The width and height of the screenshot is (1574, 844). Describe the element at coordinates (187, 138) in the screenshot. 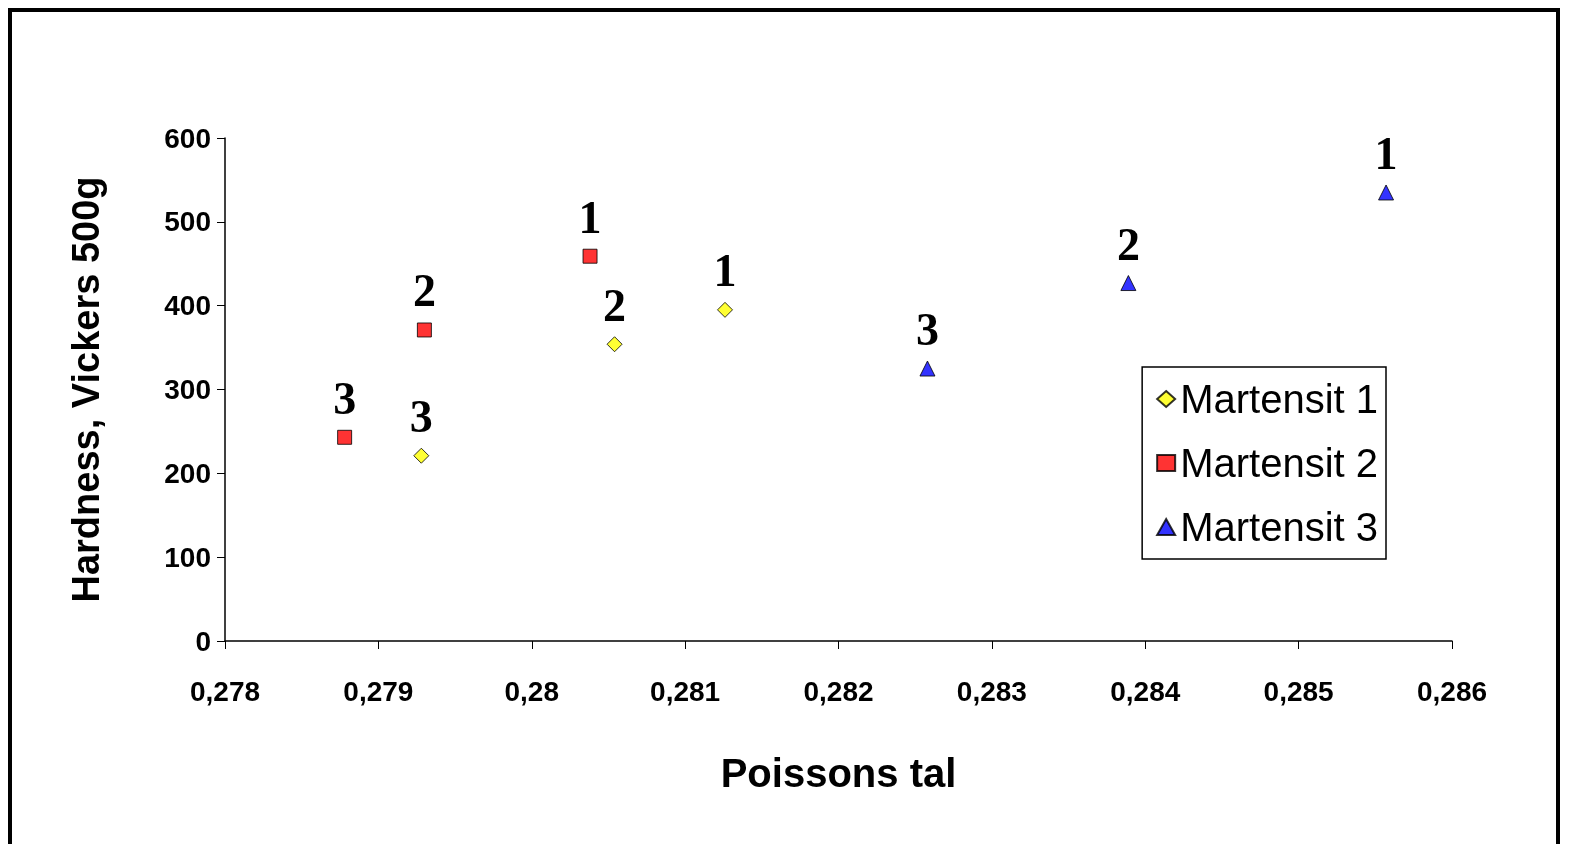

I see `y-tick-label: 600` at that location.